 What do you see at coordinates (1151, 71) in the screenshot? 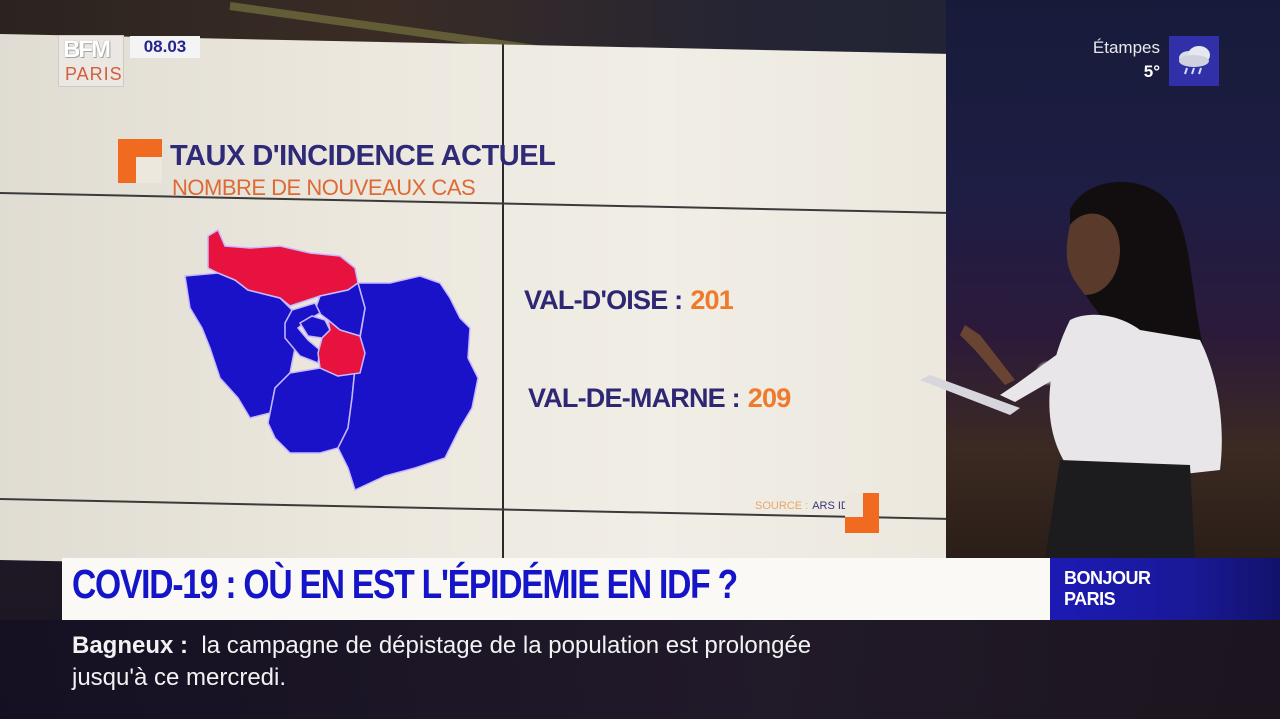
I see `weather-temperature: 5°` at bounding box center [1151, 71].